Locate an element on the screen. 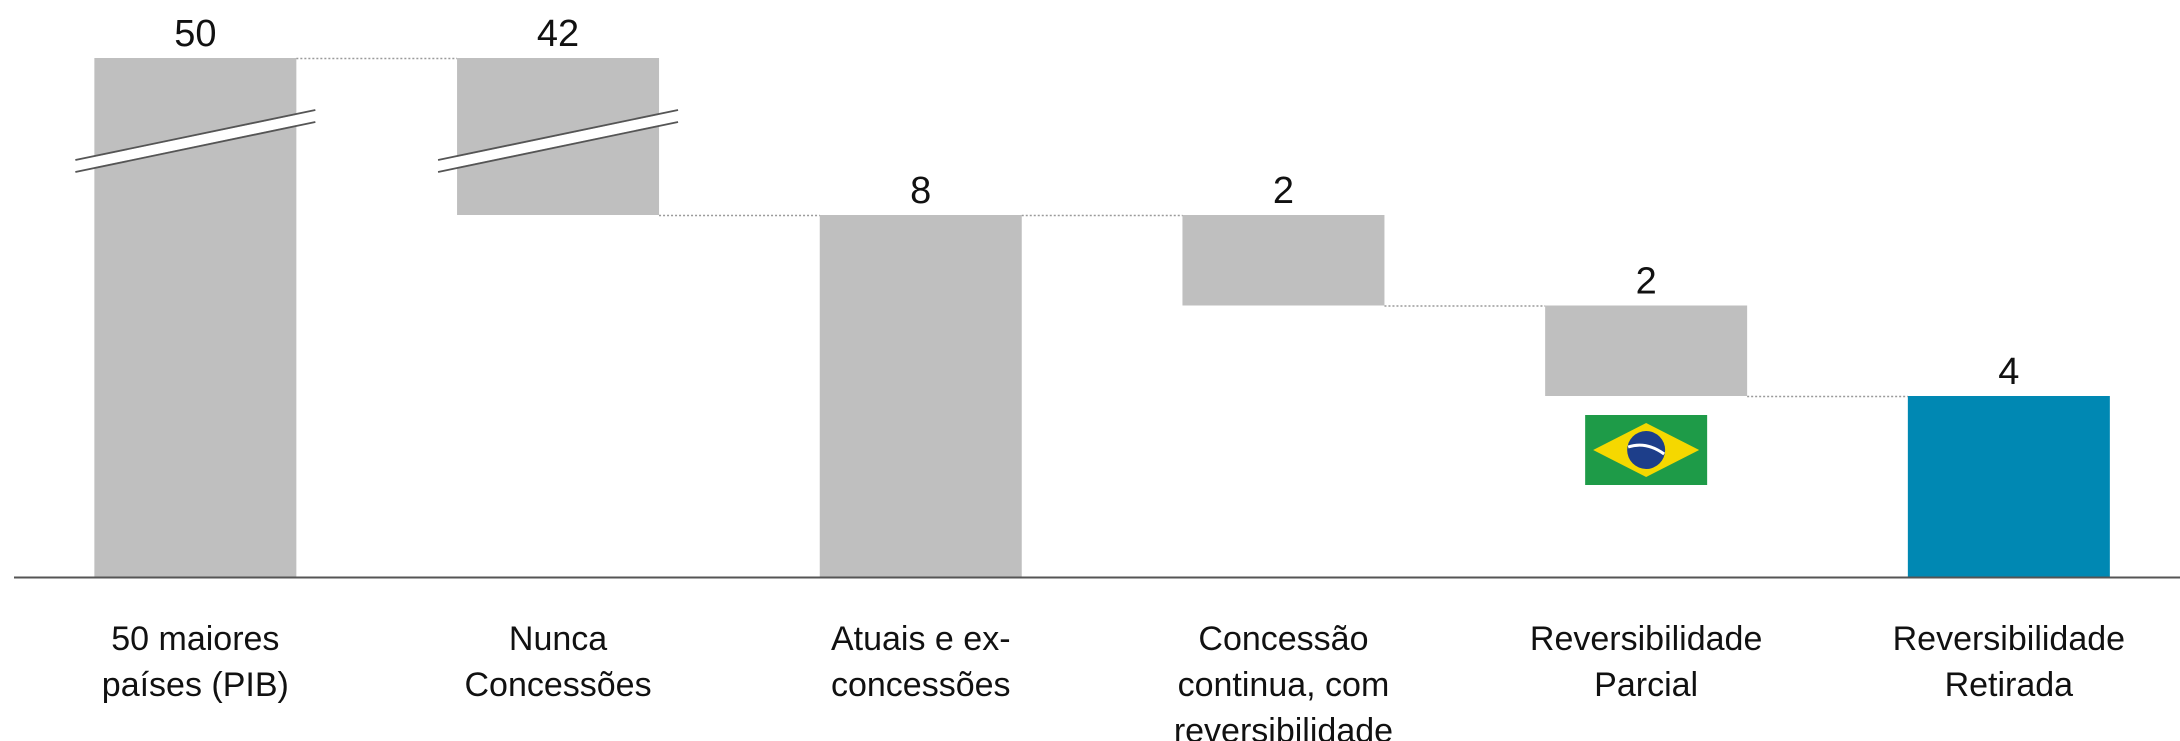  value-label-5: 2 is located at coordinates (1646, 282).